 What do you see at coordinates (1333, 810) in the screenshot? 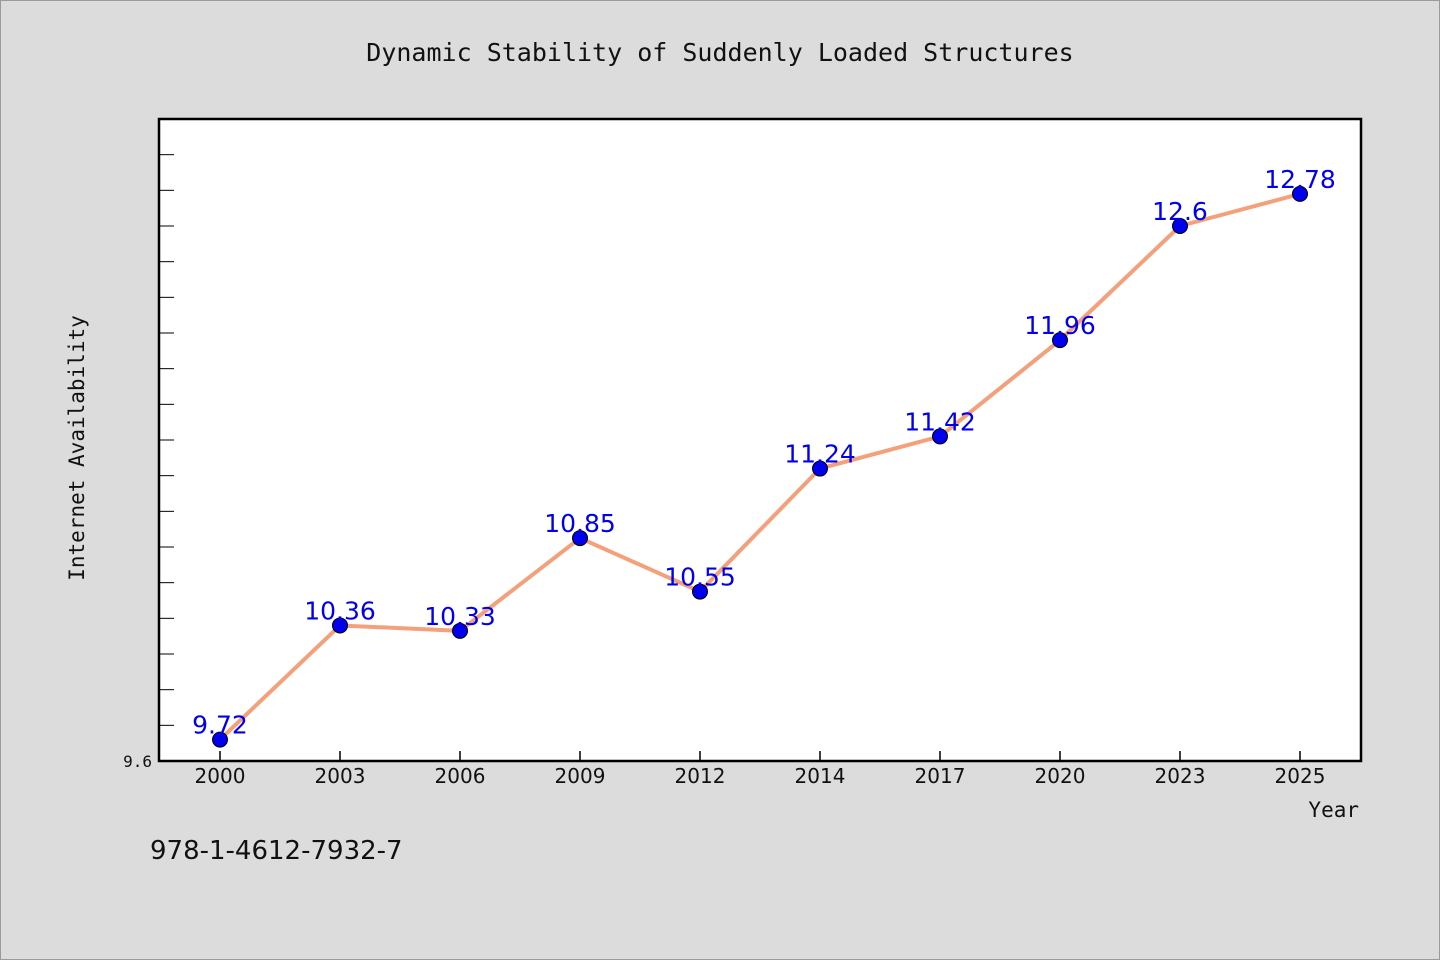
I see `x-axis-label: Year` at bounding box center [1333, 810].